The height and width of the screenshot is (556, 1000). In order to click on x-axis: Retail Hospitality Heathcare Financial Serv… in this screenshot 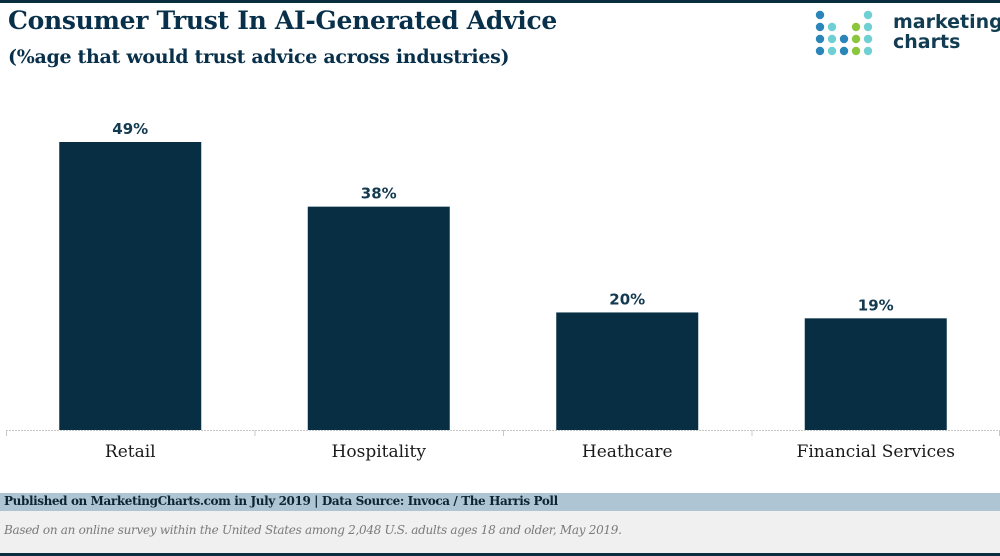, I will do `click(503, 446)`.